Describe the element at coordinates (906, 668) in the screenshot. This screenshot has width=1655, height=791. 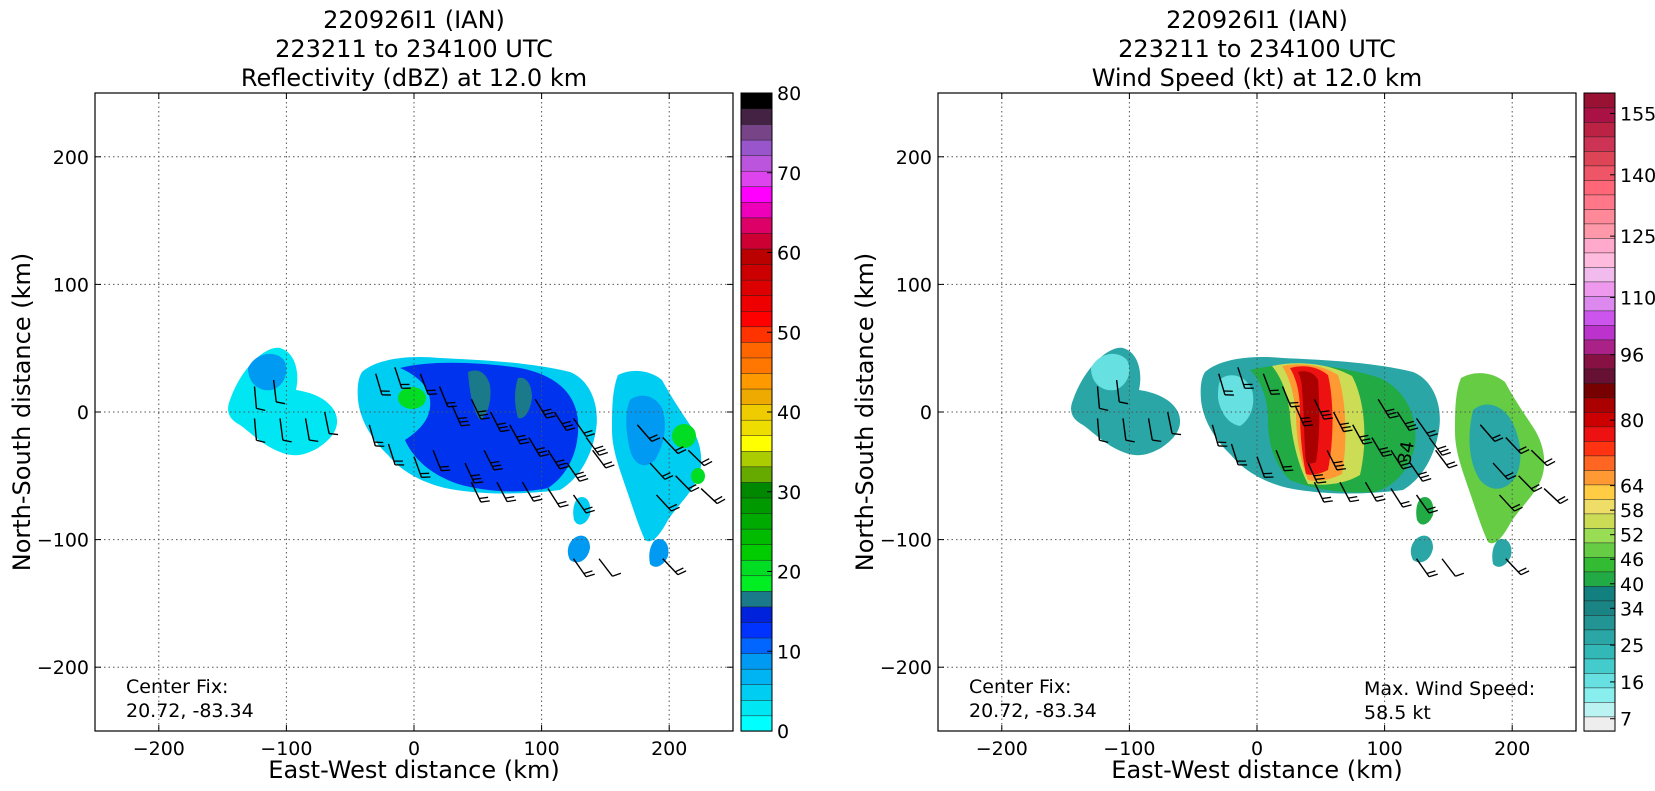
I see `wind-speed-y-tick-label: −200` at that location.